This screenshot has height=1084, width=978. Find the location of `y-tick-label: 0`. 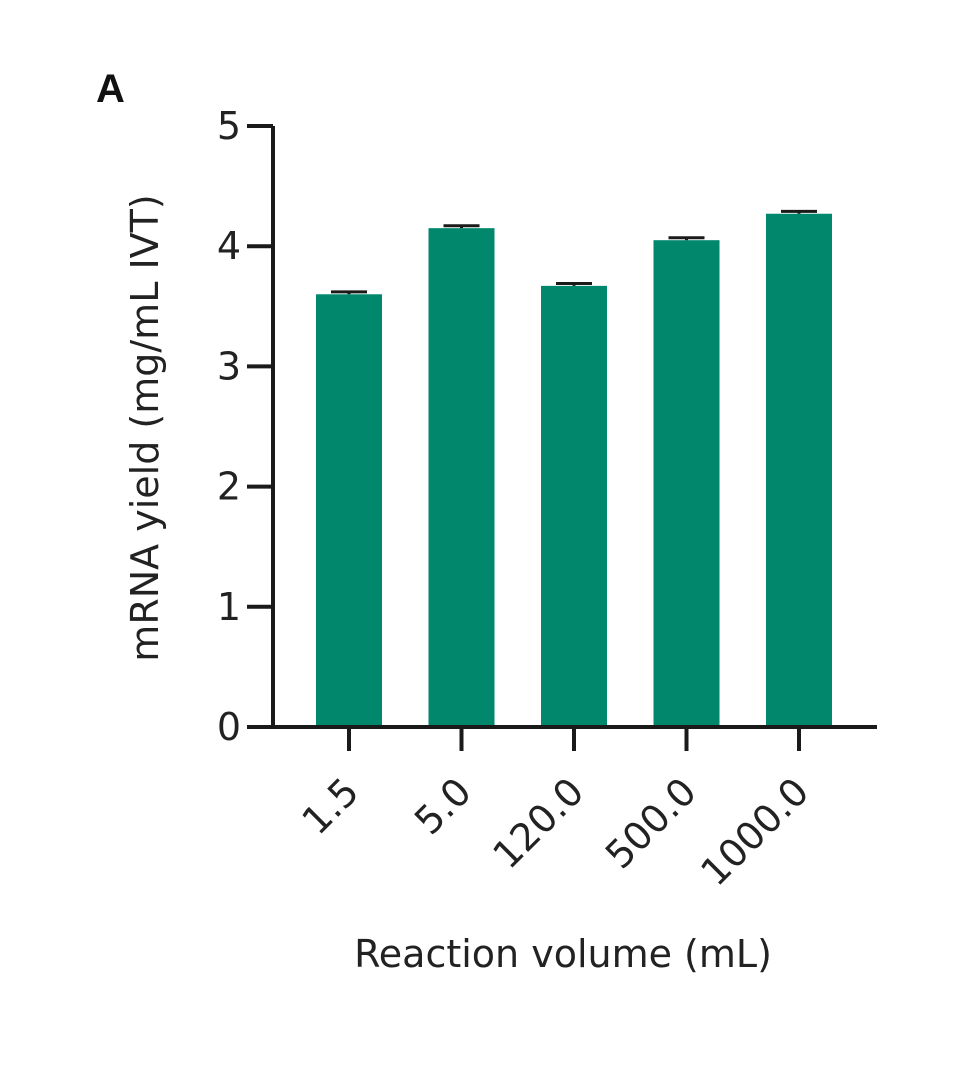

y-tick-label: 0 is located at coordinates (229, 727).